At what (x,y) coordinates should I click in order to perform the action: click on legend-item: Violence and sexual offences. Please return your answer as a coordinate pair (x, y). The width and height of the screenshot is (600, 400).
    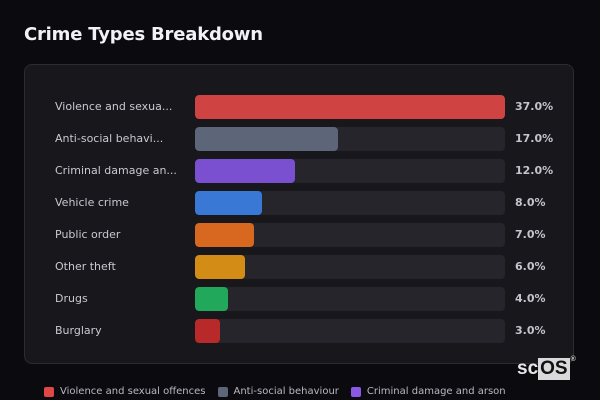
    Looking at the image, I should click on (125, 391).